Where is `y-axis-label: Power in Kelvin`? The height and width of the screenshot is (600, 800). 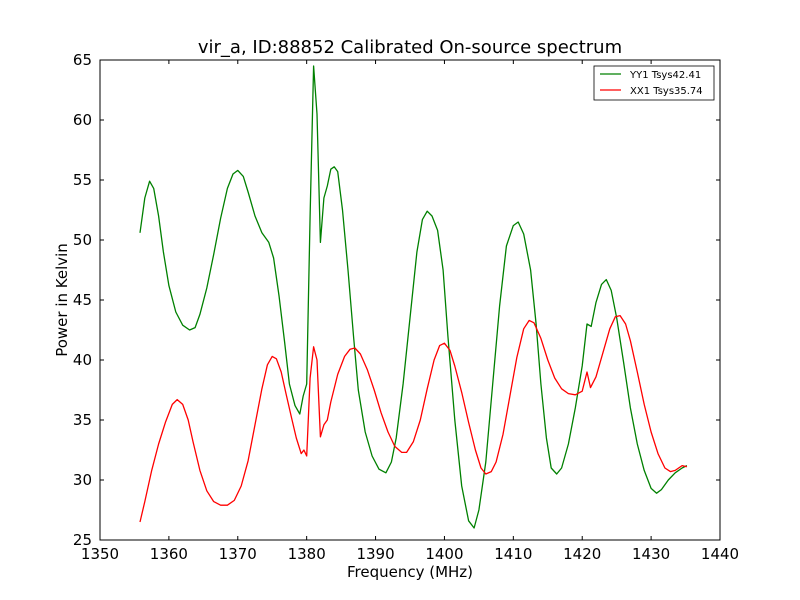
y-axis-label: Power in Kelvin is located at coordinates (62, 300).